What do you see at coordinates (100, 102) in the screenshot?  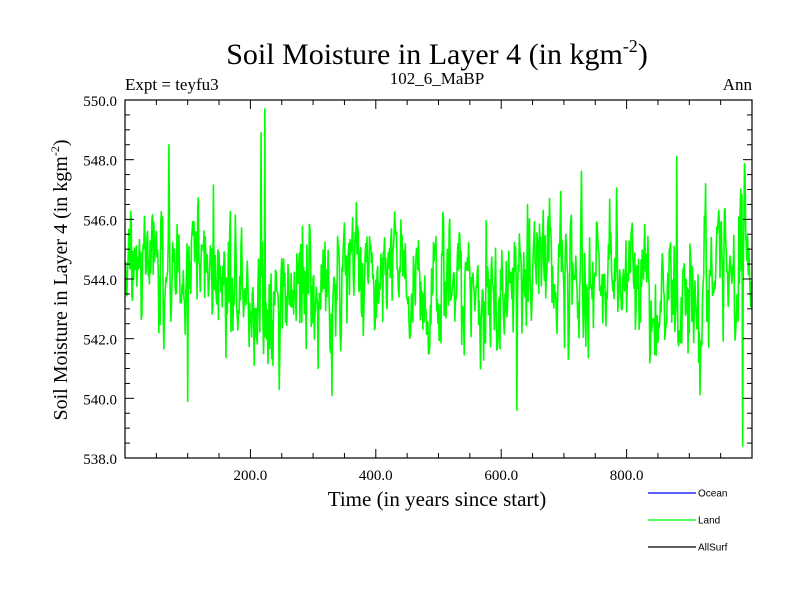 I see `y-tick-label: 550.0` at bounding box center [100, 102].